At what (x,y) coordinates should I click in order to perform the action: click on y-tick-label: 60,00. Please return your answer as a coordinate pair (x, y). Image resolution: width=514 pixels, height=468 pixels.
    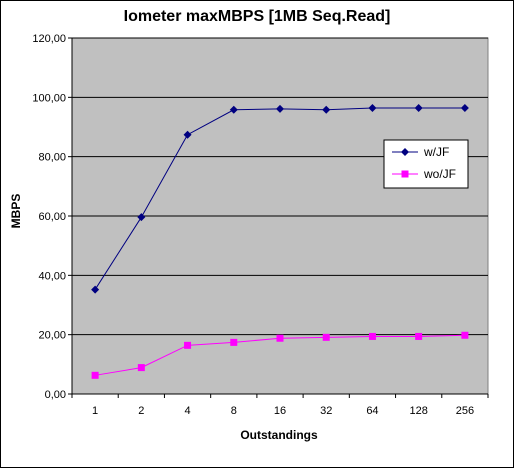
    Looking at the image, I should click on (52, 217).